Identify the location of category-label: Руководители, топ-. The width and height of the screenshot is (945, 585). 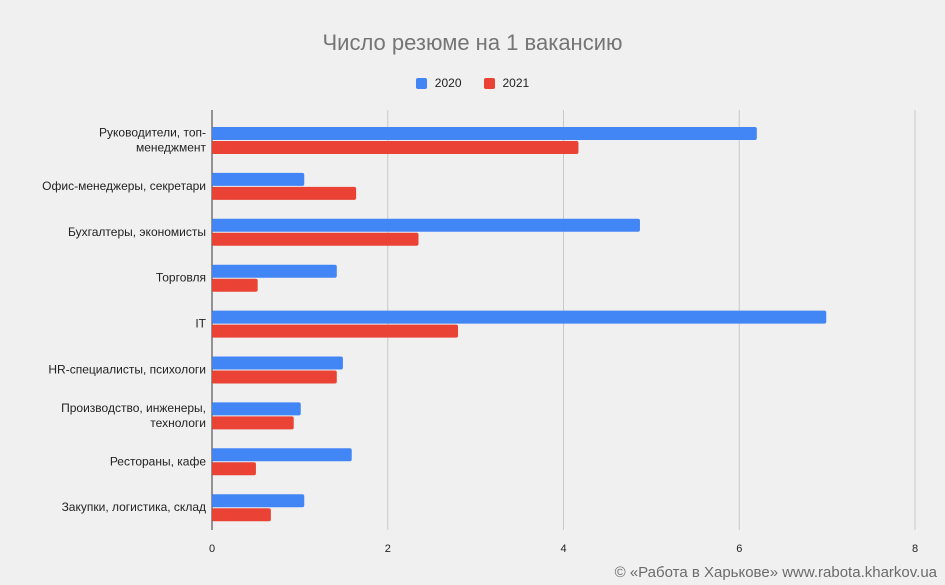
(152, 133).